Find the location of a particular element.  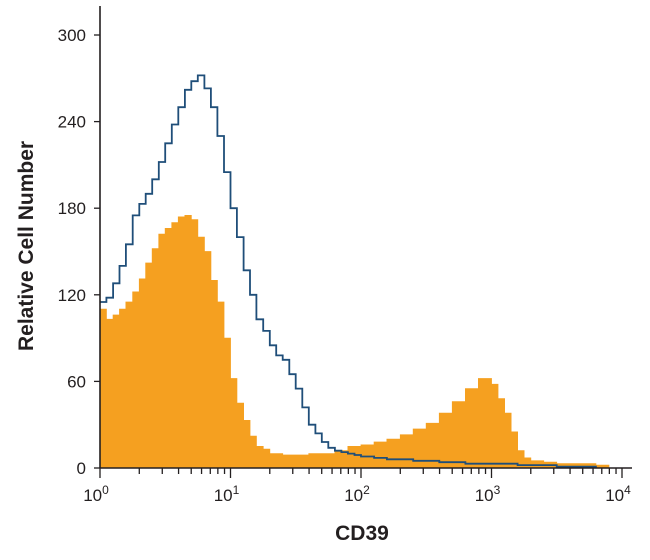

y-tick-label: 180 is located at coordinates (72, 208).